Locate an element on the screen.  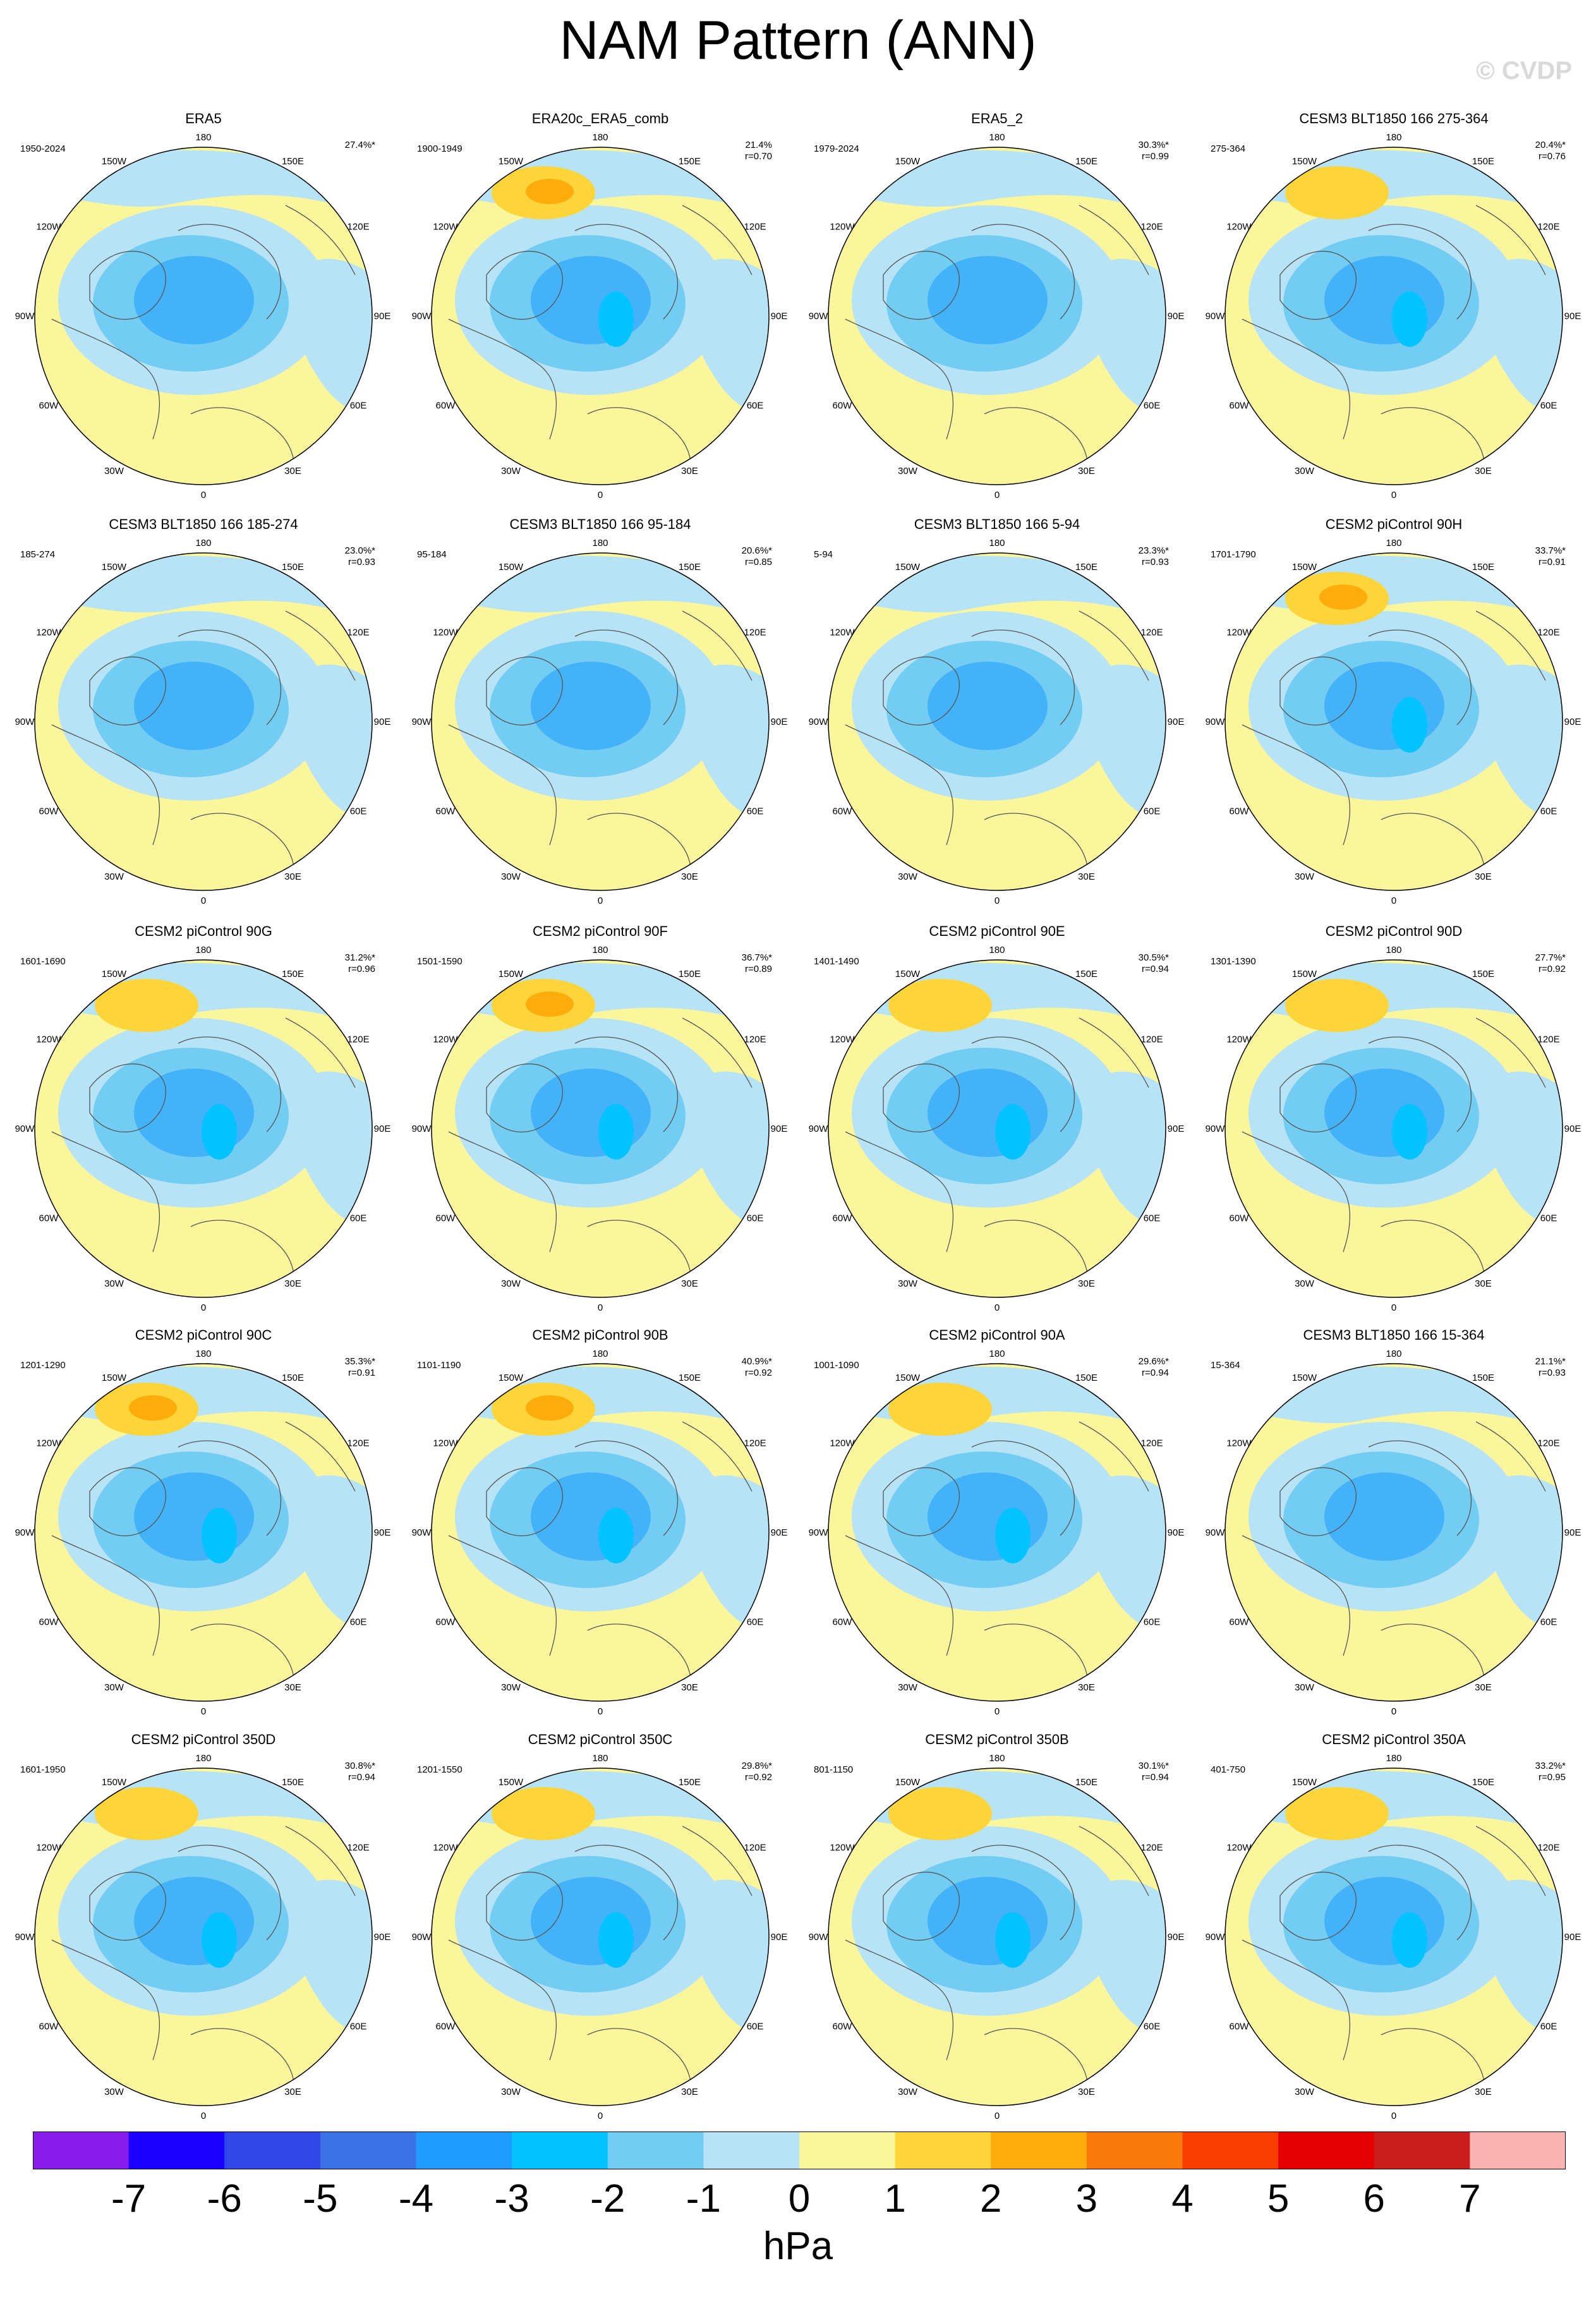
panel-stats: 21.4% r=0.70 is located at coordinates (758, 151).